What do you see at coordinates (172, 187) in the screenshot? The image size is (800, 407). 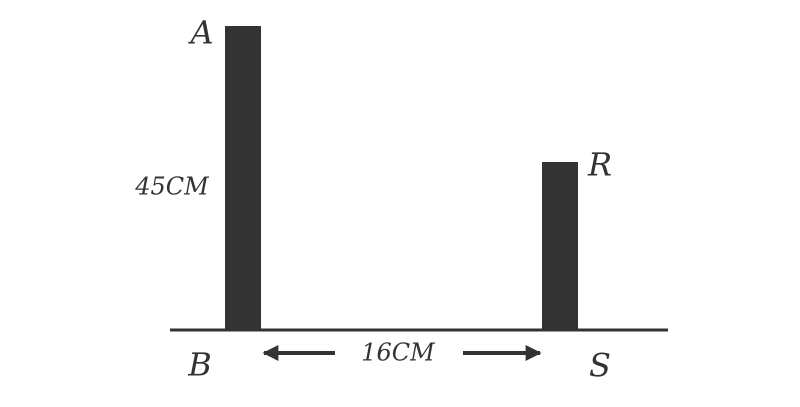 I see `height-label: 45CM` at bounding box center [172, 187].